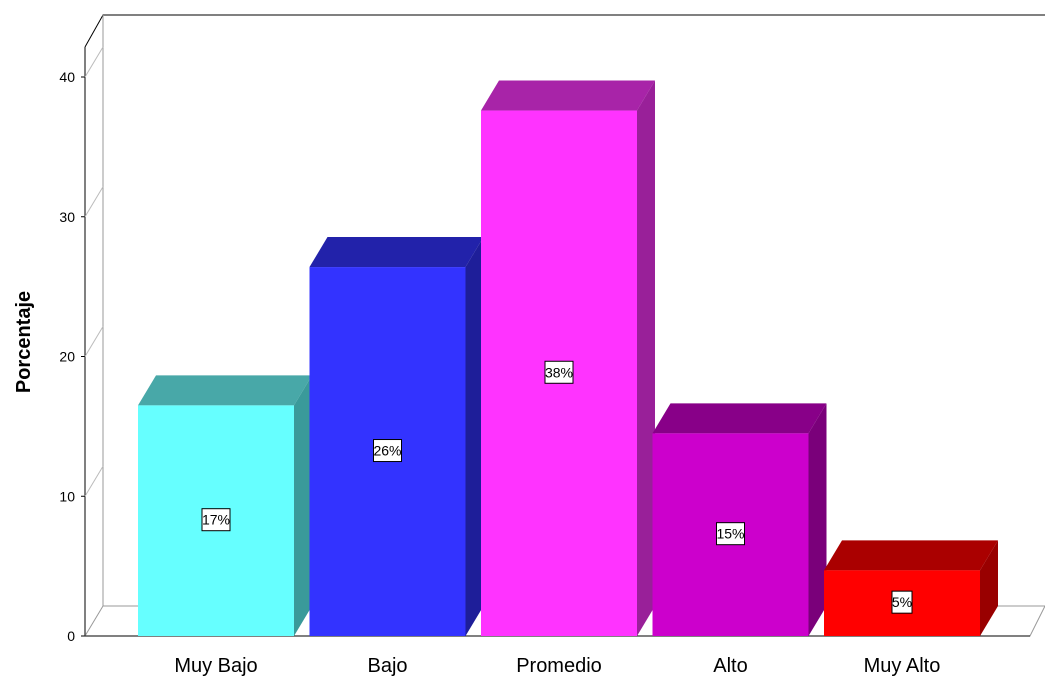 Image resolution: width=1045 pixels, height=680 pixels. Describe the element at coordinates (902, 666) in the screenshot. I see `x-tick-label: Muy Alto` at that location.